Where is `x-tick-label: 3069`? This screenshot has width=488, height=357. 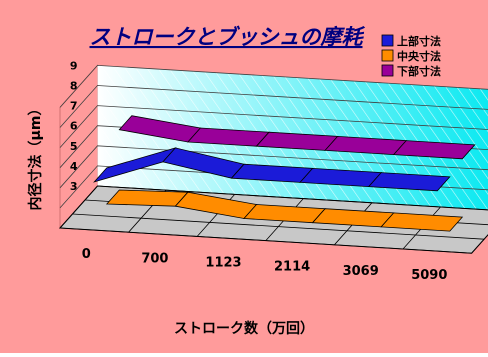
x-tick-label: 3069 is located at coordinates (361, 271).